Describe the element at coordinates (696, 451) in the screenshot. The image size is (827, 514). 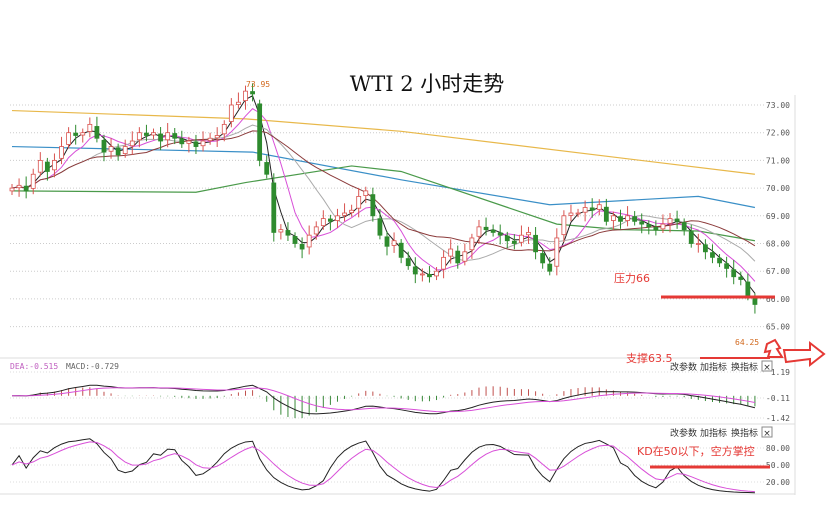
I see `kd-annotation: KD在50以下，空方掌控` at that location.